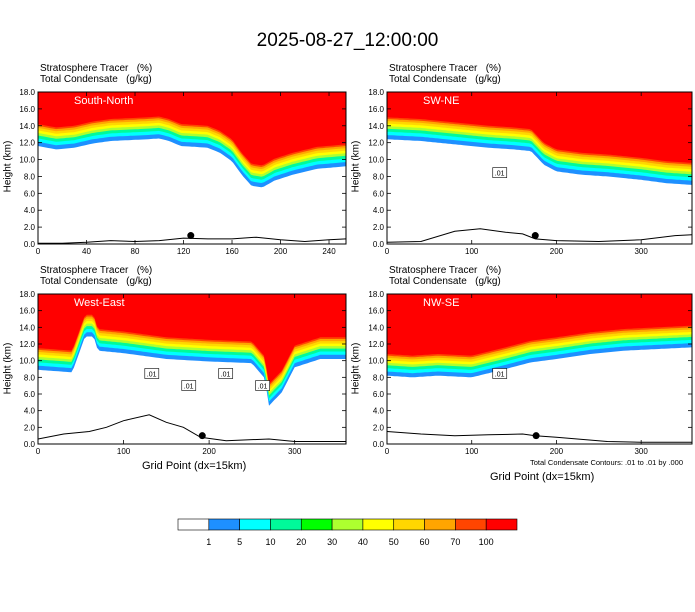  I want to click on ytick-label-p4-14: 14.0, so click(376, 327).